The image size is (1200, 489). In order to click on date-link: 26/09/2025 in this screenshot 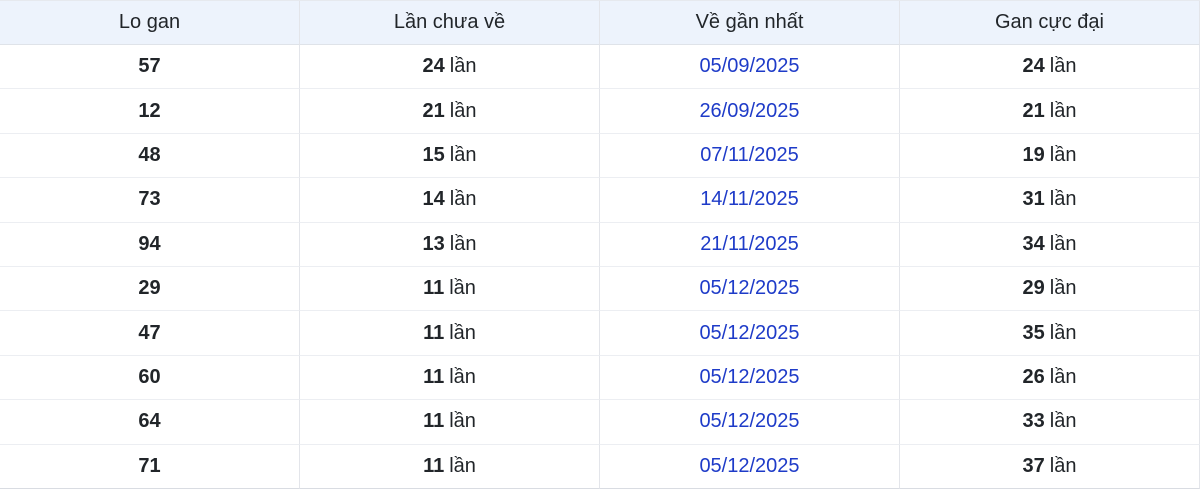, I will do `click(749, 110)`.